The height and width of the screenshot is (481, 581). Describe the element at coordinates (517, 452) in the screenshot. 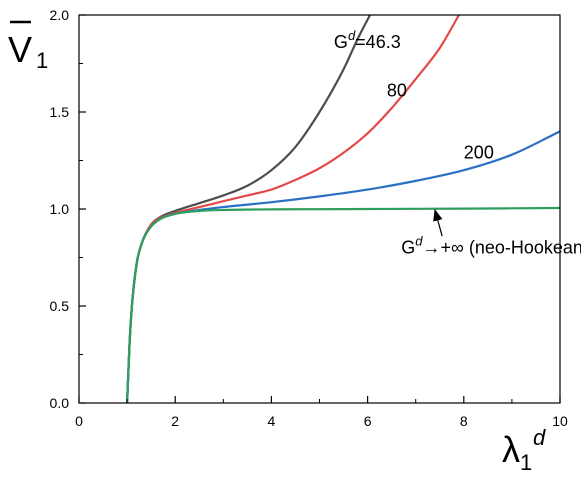

I see `x-axis-title: λ1` at that location.